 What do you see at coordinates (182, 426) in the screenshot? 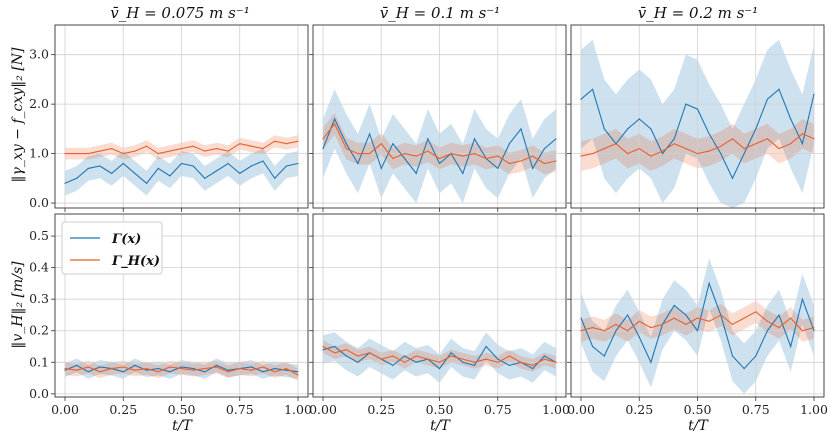
I see `xlabel-col-0: t/T` at bounding box center [182, 426].